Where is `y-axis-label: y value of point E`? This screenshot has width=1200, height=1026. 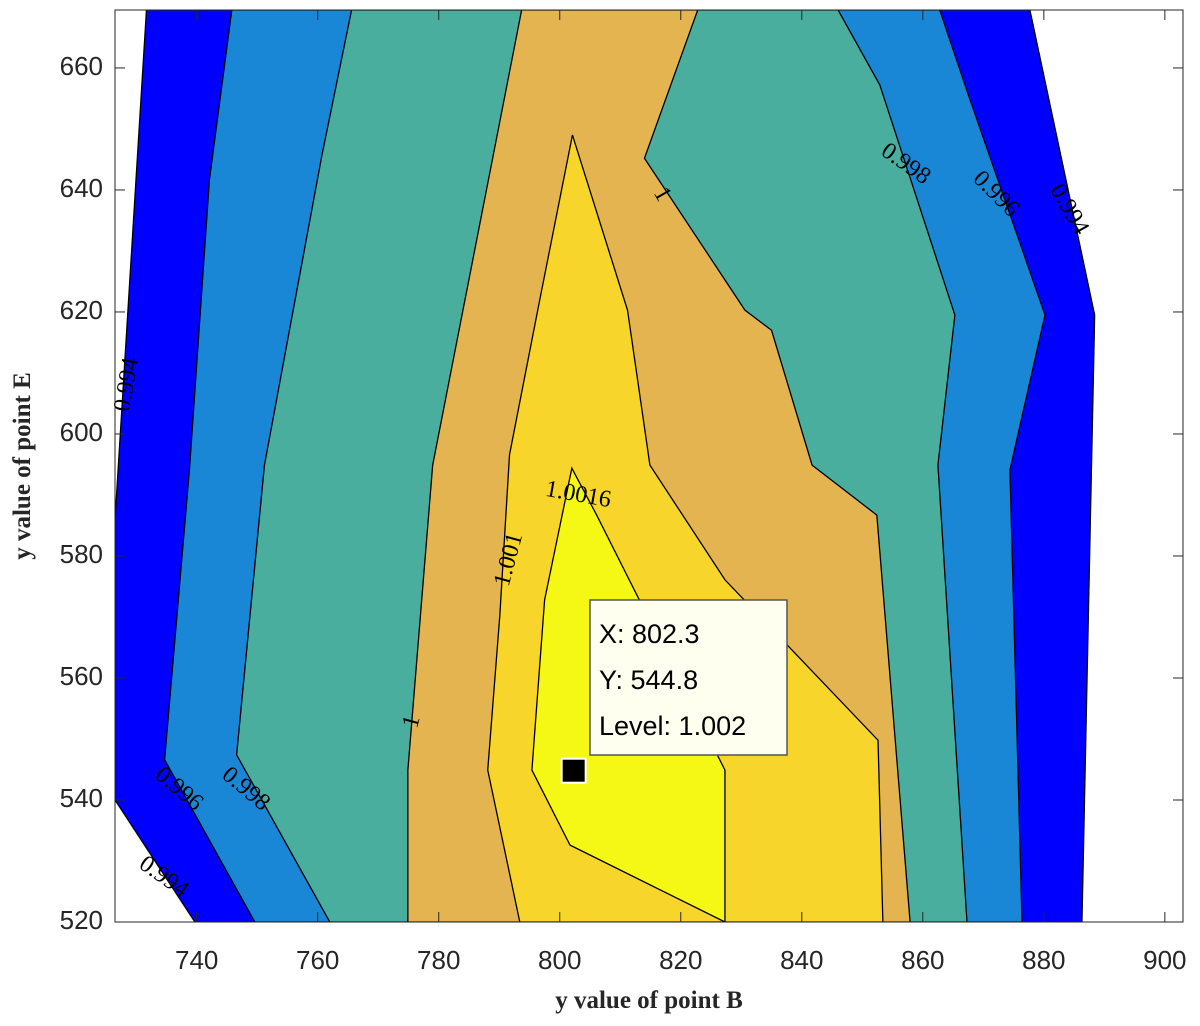 y-axis-label: y value of point E is located at coordinates (22, 466).